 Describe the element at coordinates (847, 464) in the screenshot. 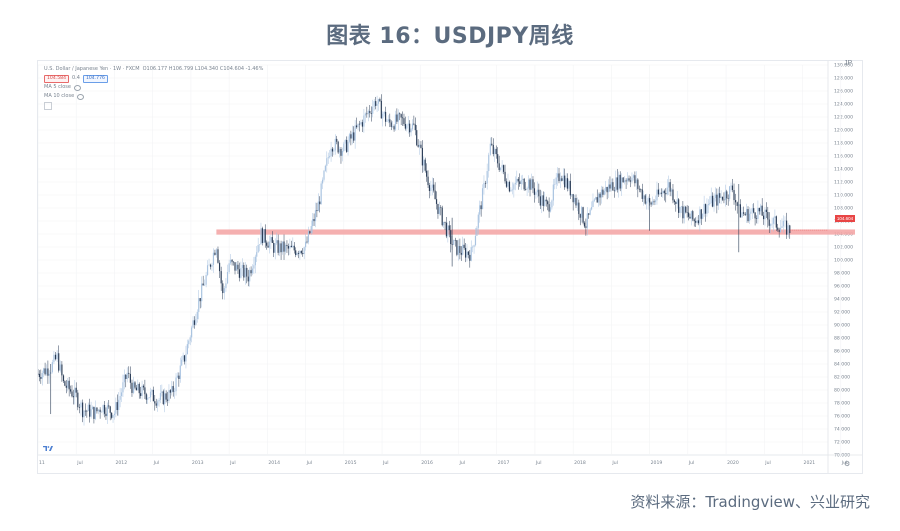

I see `settings-gear-icon: ⚙` at that location.